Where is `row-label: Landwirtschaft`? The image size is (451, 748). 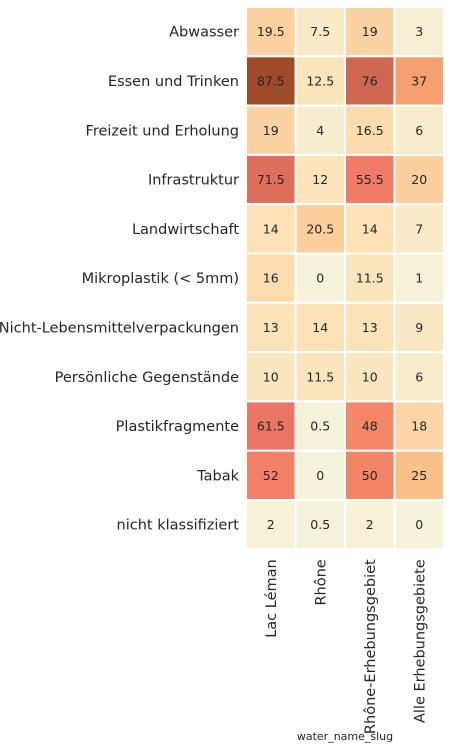 row-label: Landwirtschaft is located at coordinates (185, 230).